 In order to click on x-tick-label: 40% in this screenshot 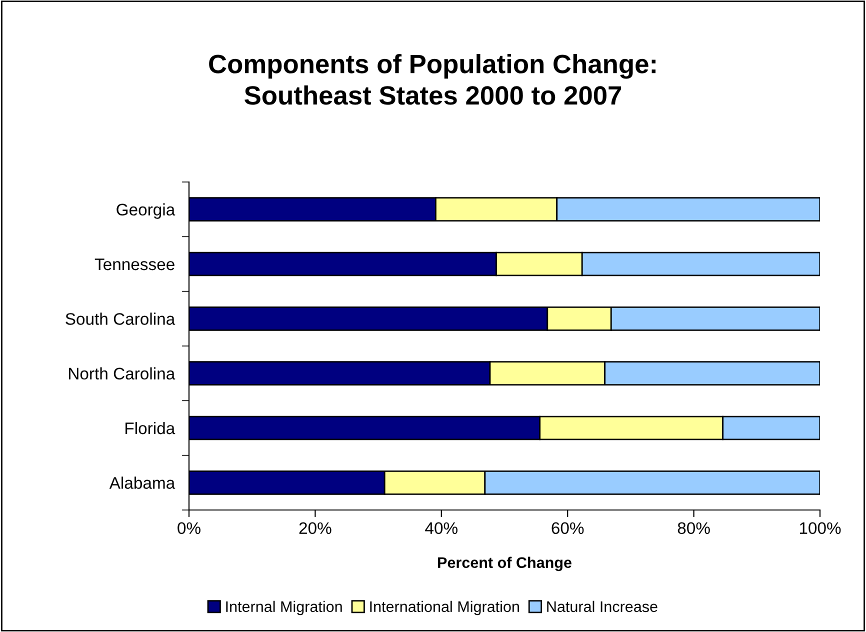, I will do `click(441, 528)`.